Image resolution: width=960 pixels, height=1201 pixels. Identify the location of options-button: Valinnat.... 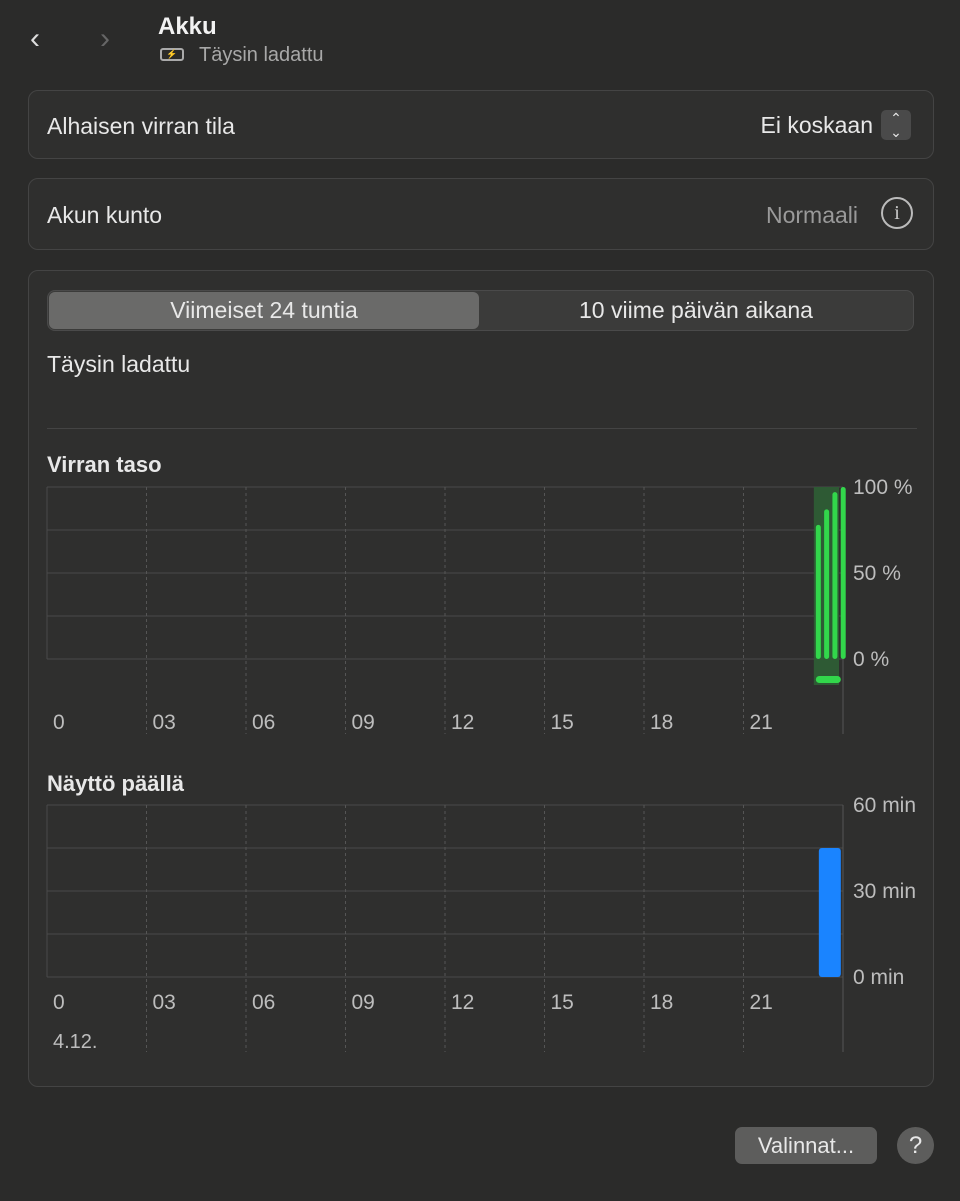
(806, 1145).